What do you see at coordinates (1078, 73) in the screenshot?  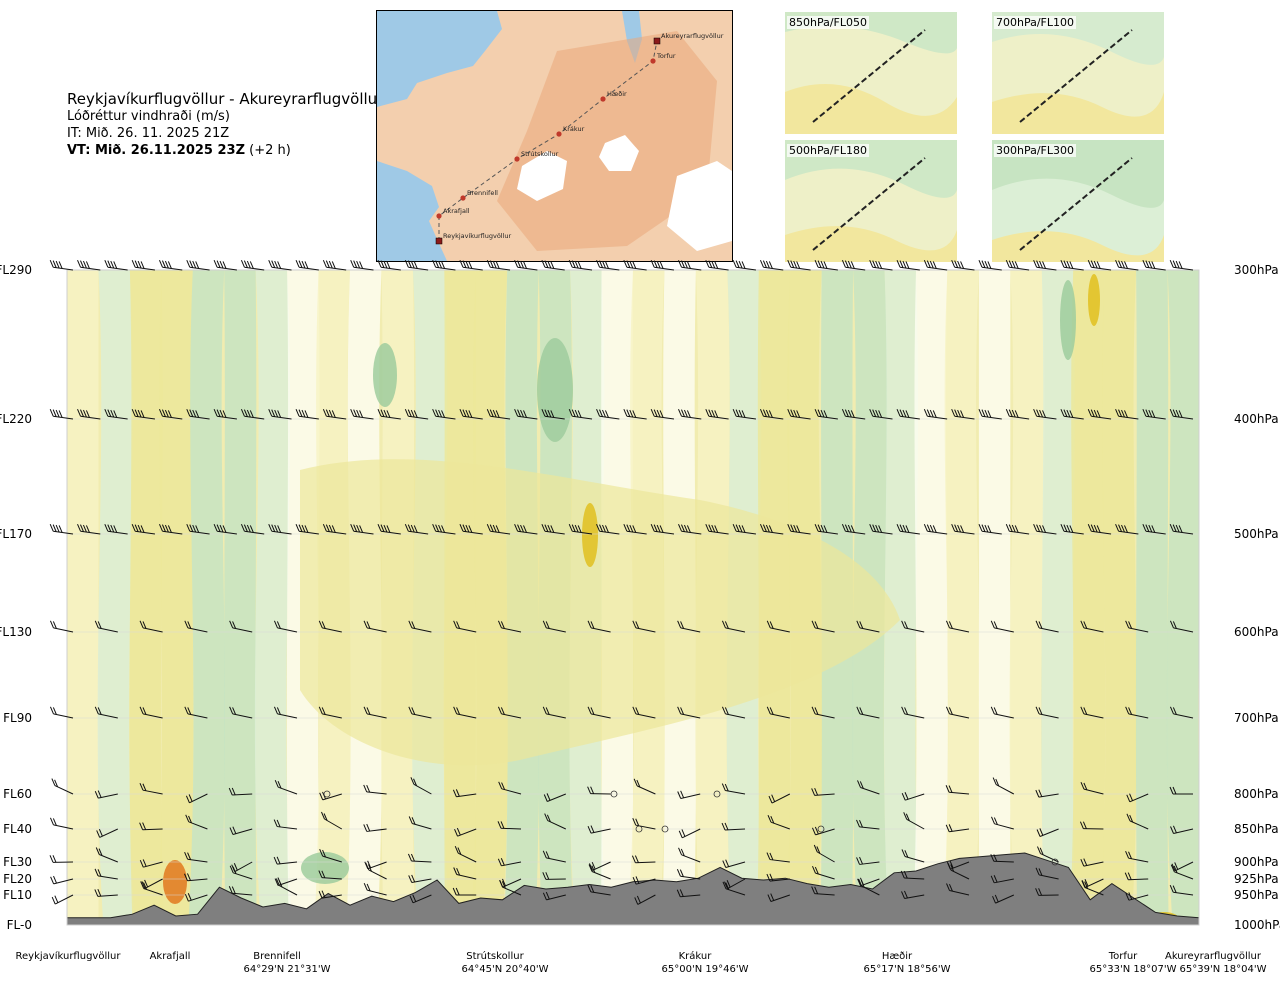 I see `thumbnail-700: 700hPa/FL100` at bounding box center [1078, 73].